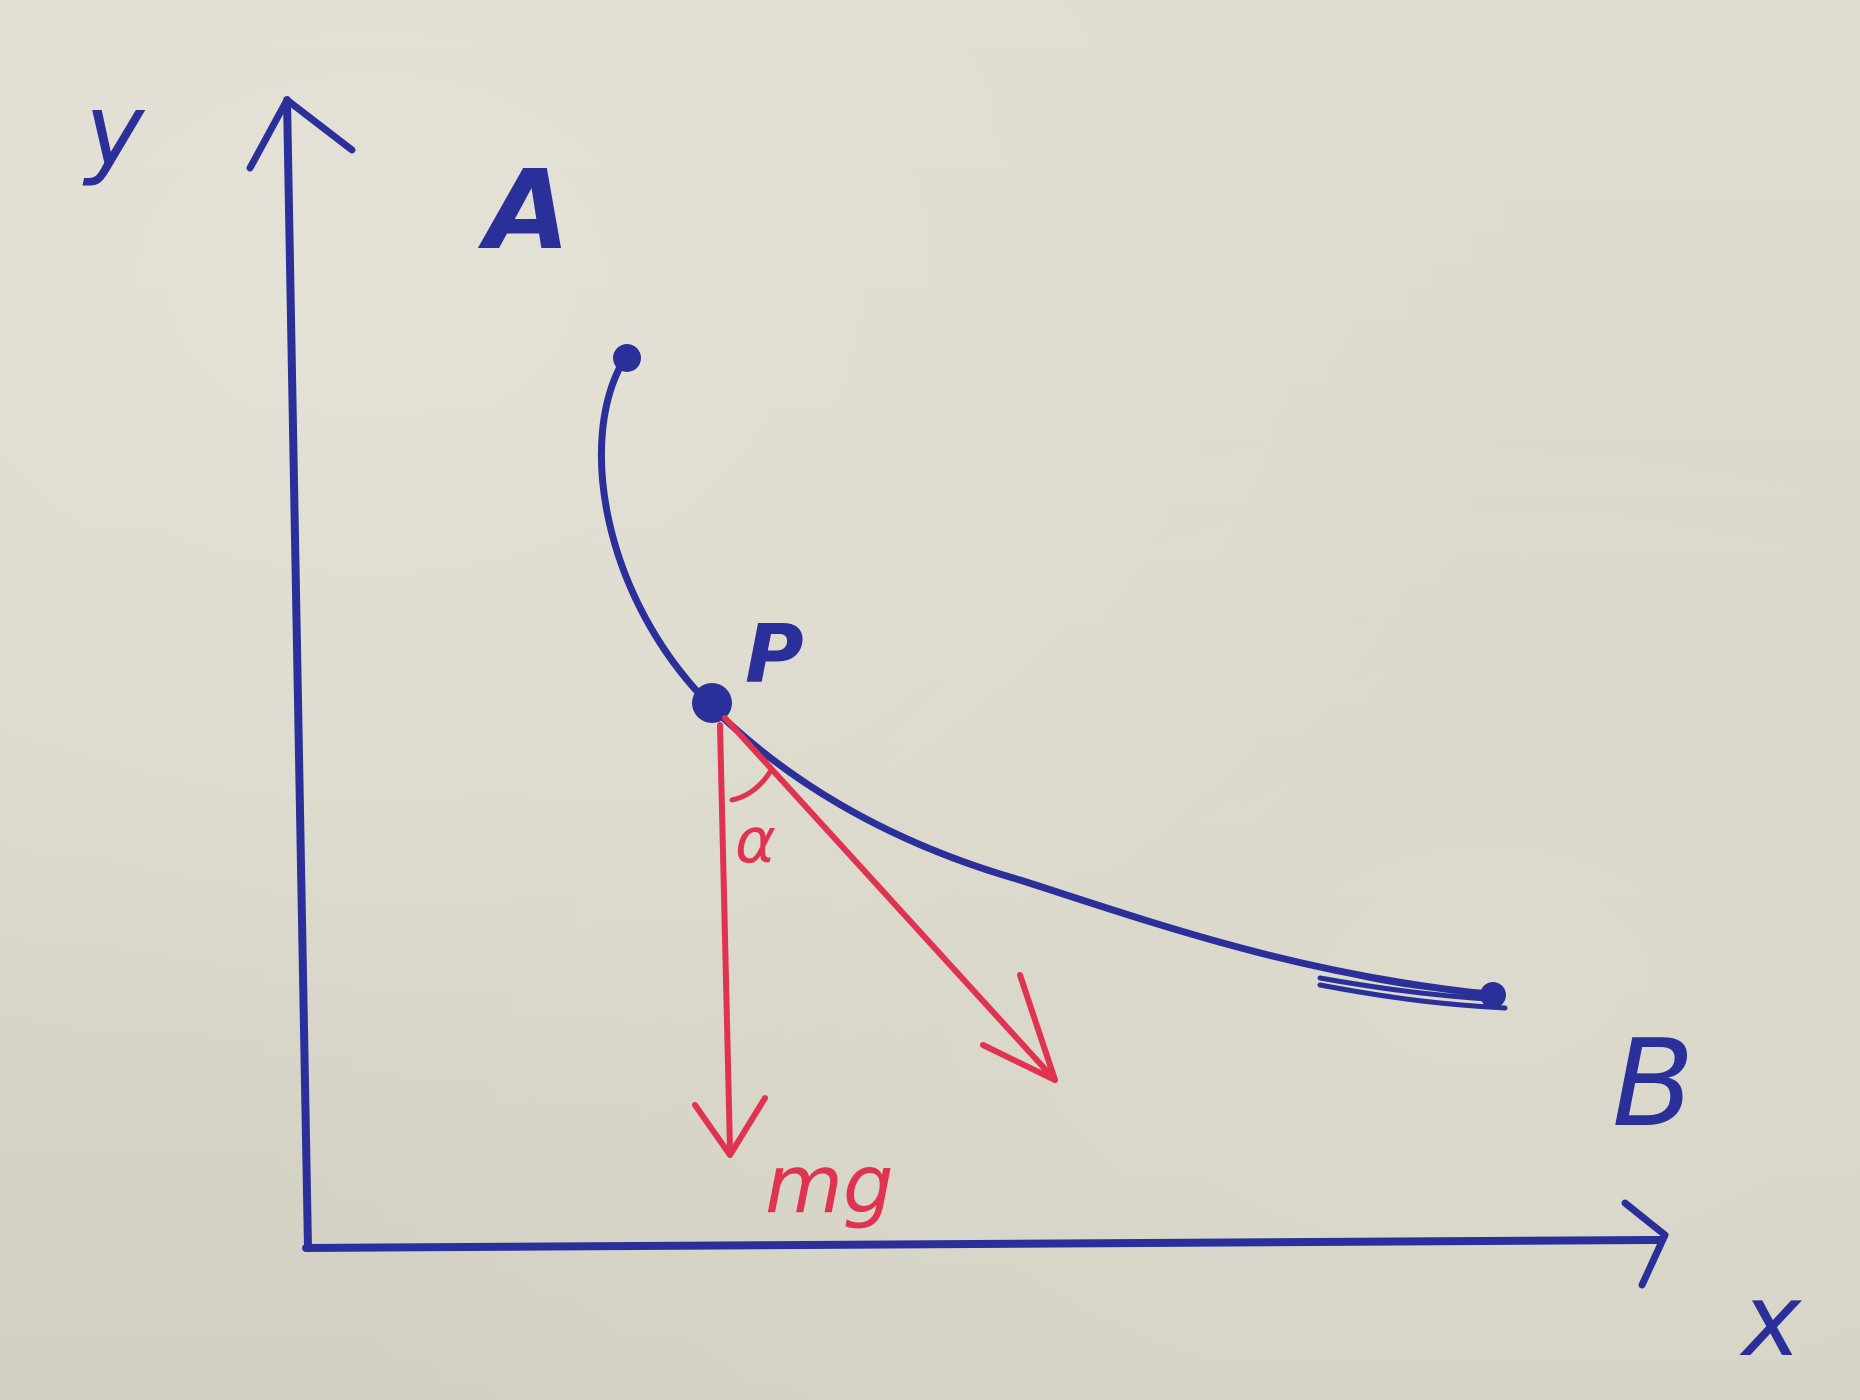 This screenshot has height=1400, width=1860. I want to click on point-p-label: P, so click(774, 654).